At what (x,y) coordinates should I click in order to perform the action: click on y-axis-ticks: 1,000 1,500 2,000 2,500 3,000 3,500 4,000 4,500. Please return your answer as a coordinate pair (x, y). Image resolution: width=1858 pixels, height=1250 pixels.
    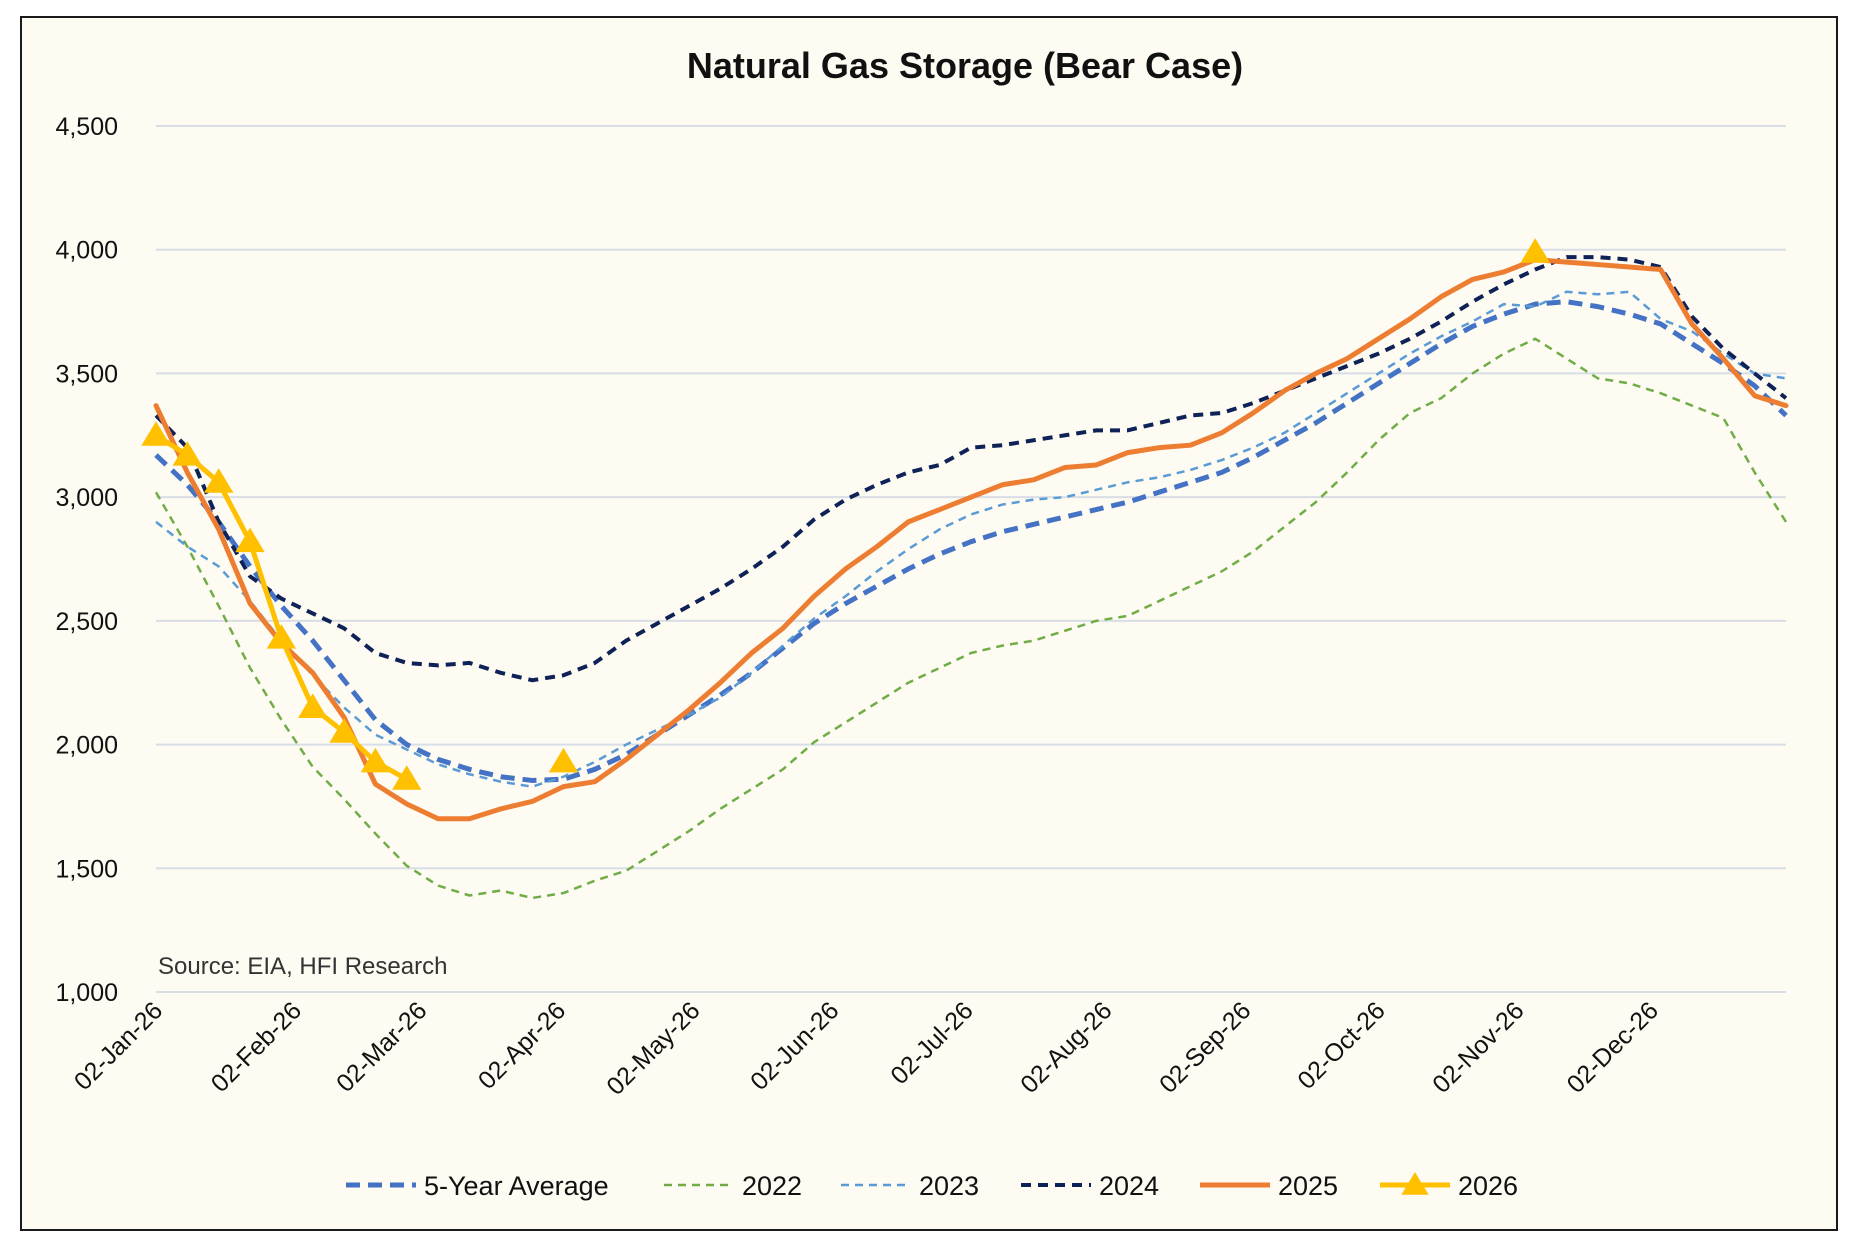
    Looking at the image, I should click on (86, 560).